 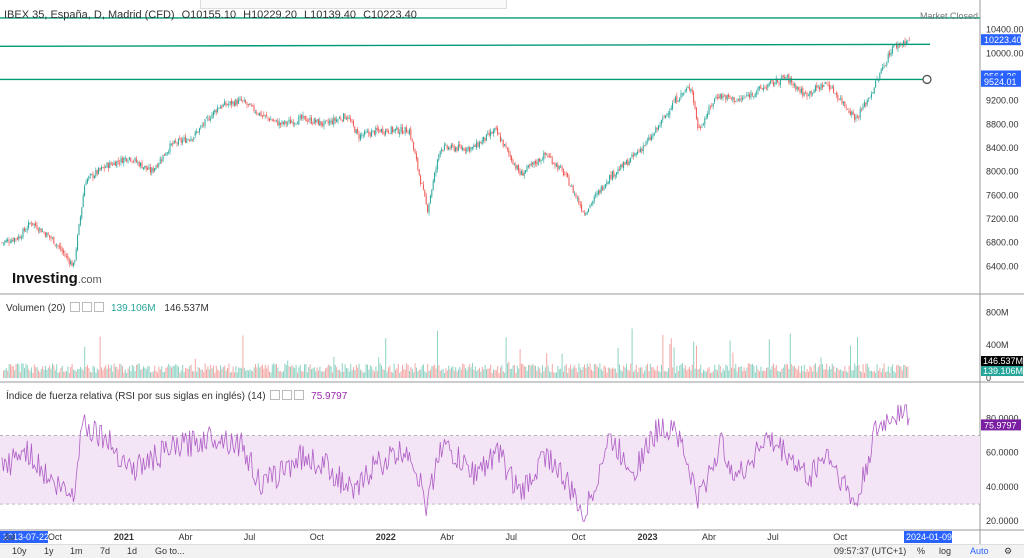 I want to click on percent-toggle: %, so click(x=921, y=551).